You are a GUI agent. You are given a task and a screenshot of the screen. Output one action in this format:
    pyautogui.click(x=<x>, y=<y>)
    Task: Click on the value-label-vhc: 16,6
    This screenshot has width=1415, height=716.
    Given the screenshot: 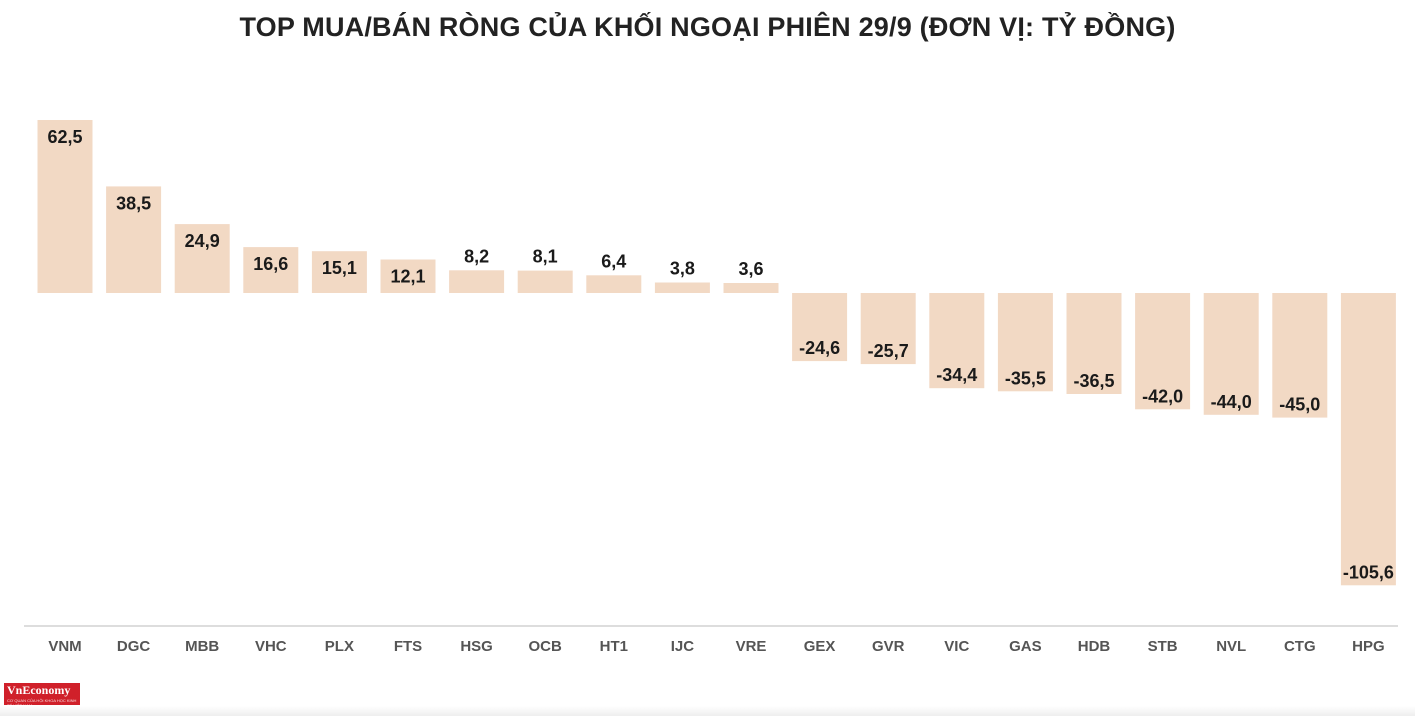 What is the action you would take?
    pyautogui.click(x=270, y=264)
    